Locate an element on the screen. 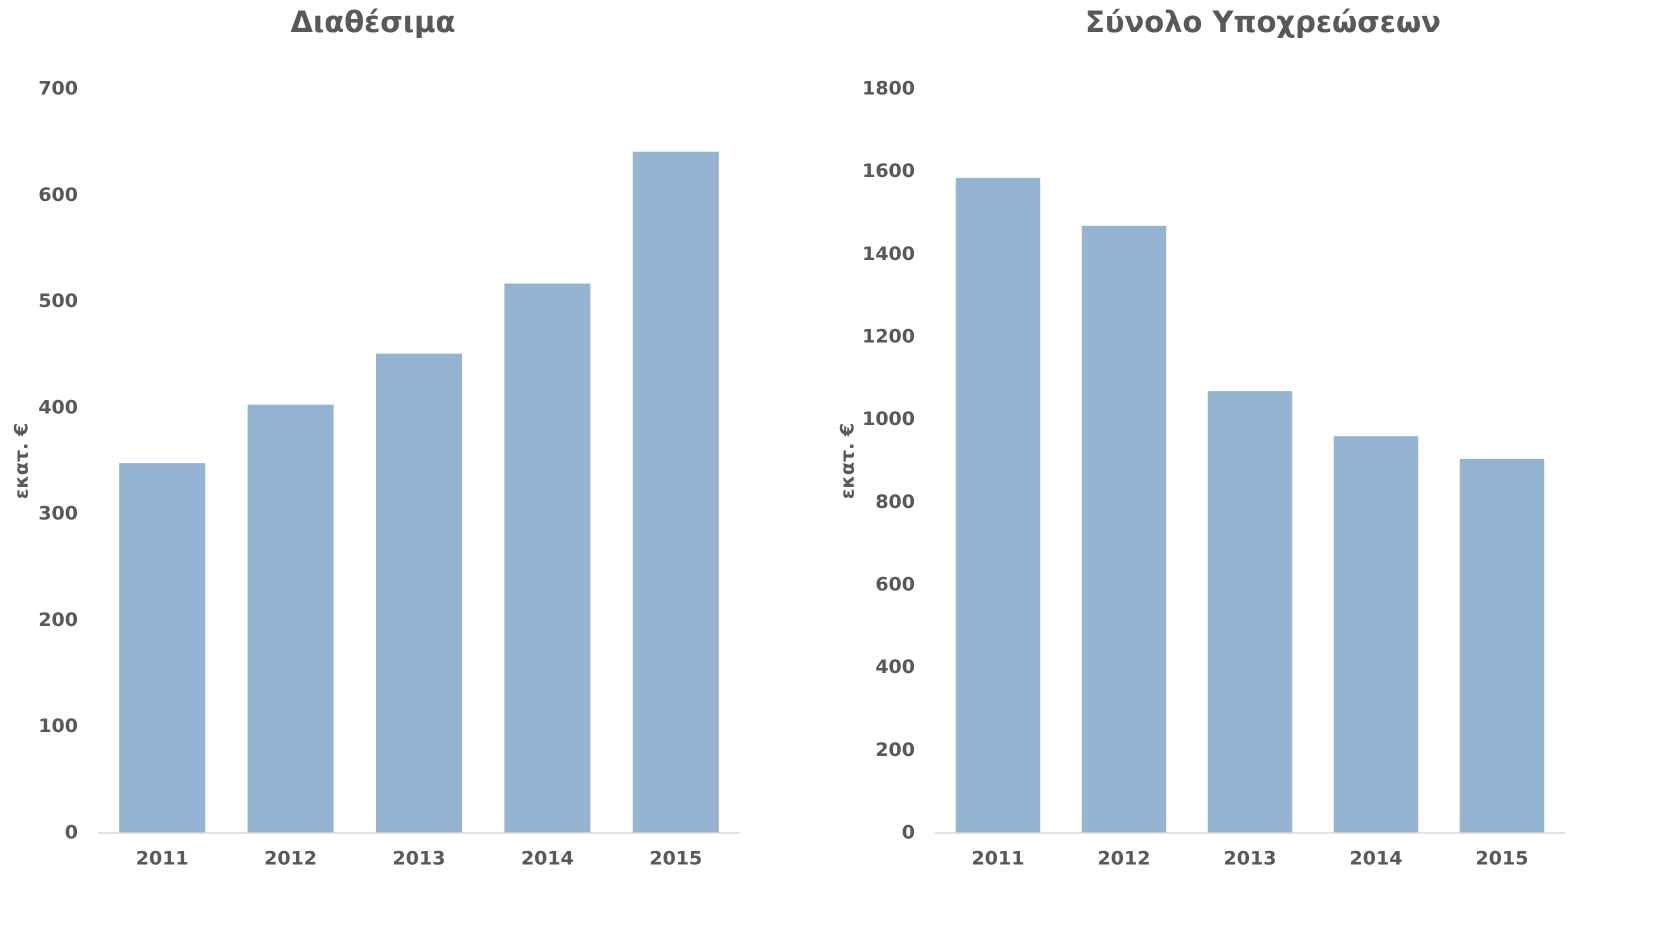 The image size is (1673, 927). y-tick-label: 100 is located at coordinates (58, 726).